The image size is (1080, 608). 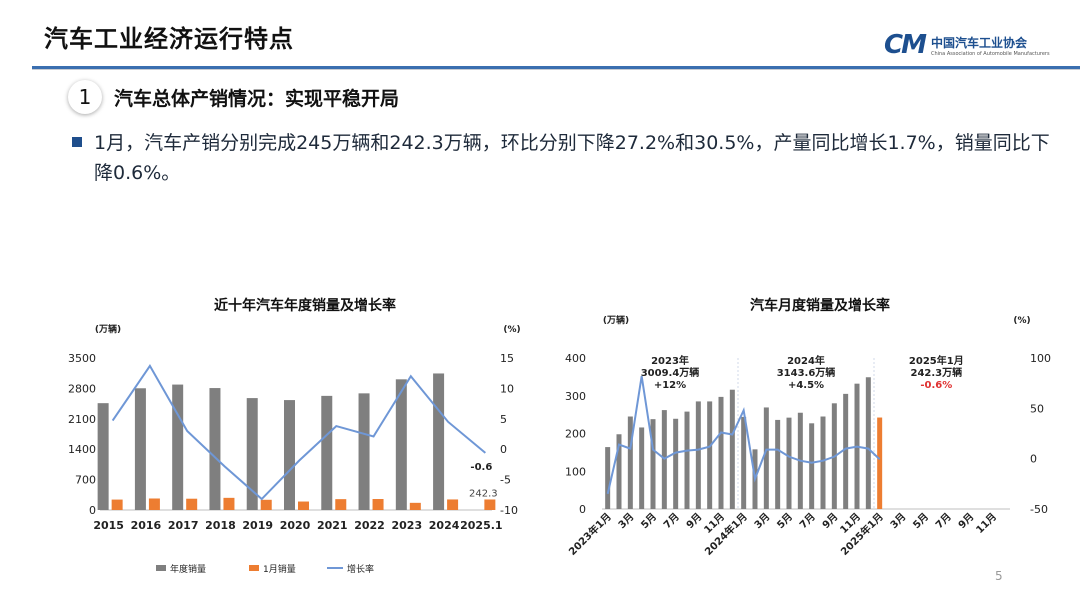 What do you see at coordinates (978, 42) in the screenshot?
I see `logo-text: 中国汽车工业协会` at bounding box center [978, 42].